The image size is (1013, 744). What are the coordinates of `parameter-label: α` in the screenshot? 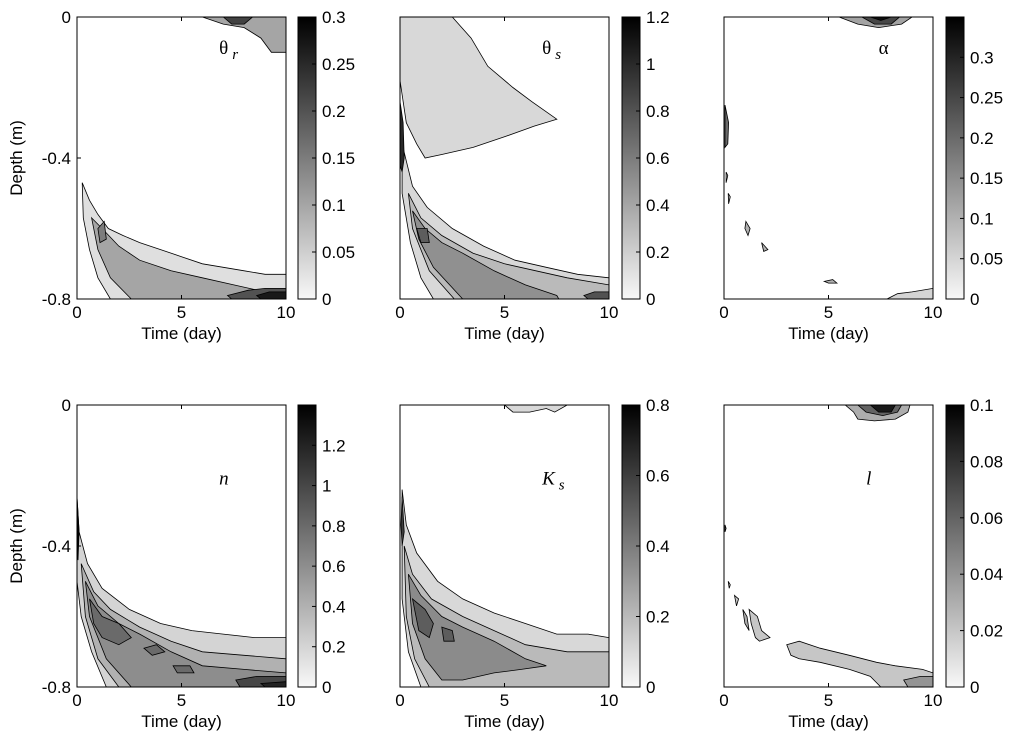 It's located at (884, 48).